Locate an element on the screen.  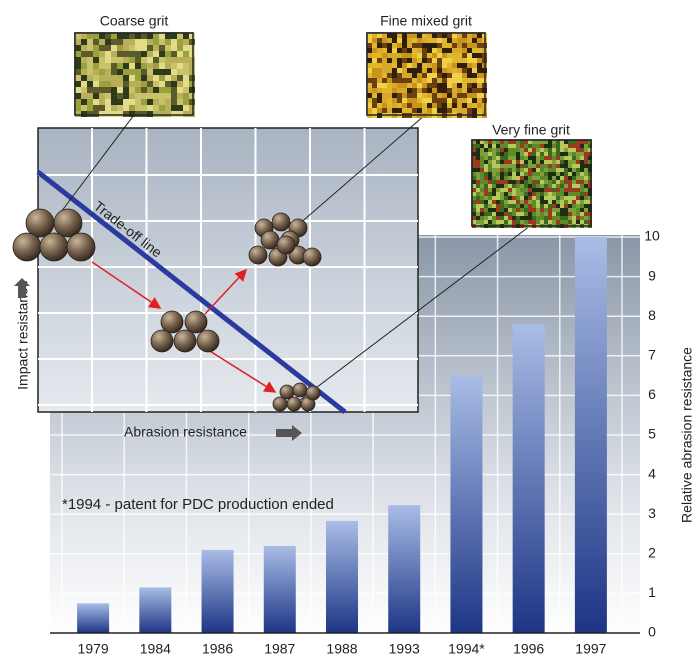
coarse-label: Coarse grit is located at coordinates (134, 21).